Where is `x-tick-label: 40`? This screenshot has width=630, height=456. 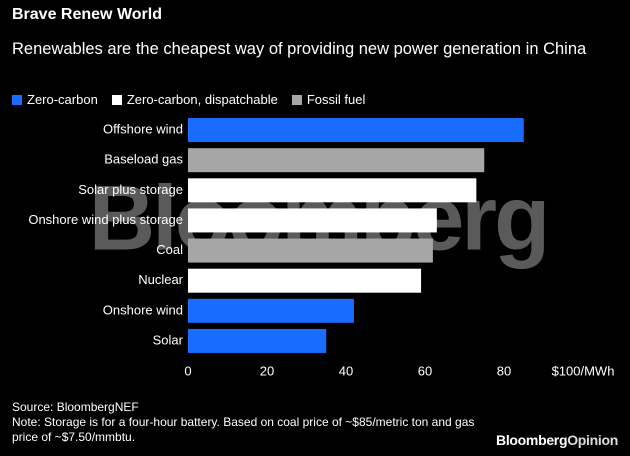
x-tick-label: 40 is located at coordinates (346, 370).